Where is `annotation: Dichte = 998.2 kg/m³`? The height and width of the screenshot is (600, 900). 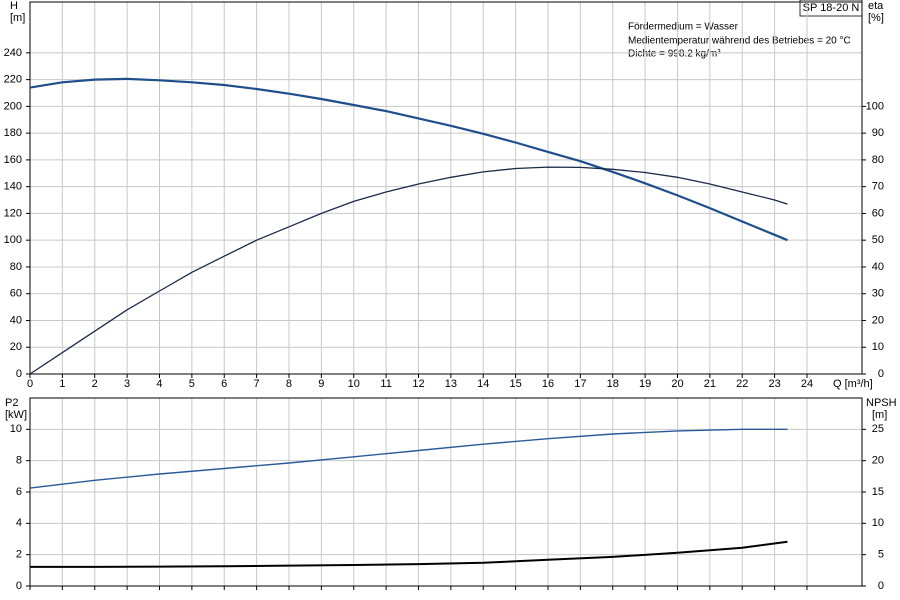
annotation: Dichte = 998.2 kg/m³ is located at coordinates (674, 54).